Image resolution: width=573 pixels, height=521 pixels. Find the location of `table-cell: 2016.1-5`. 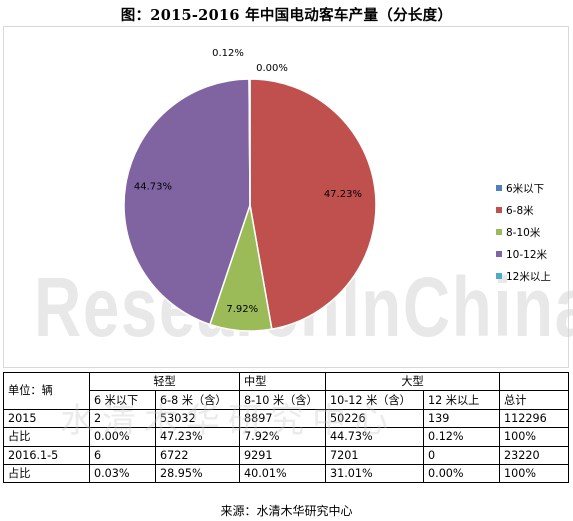

table-cell: 2016.1-5 is located at coordinates (46, 455).